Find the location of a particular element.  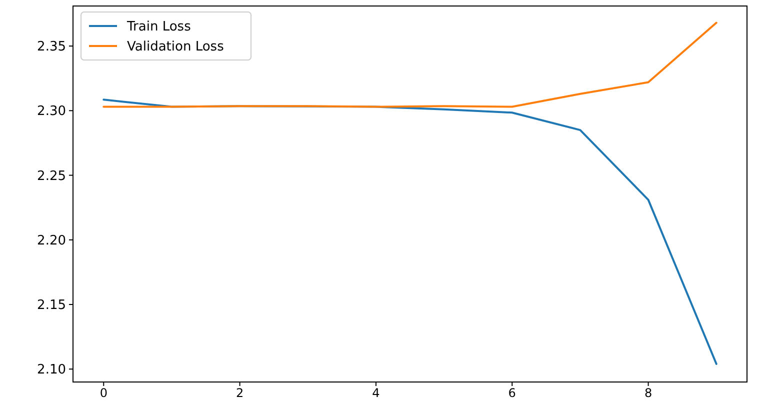

y-tick-label: 2.35 is located at coordinates (51, 47).